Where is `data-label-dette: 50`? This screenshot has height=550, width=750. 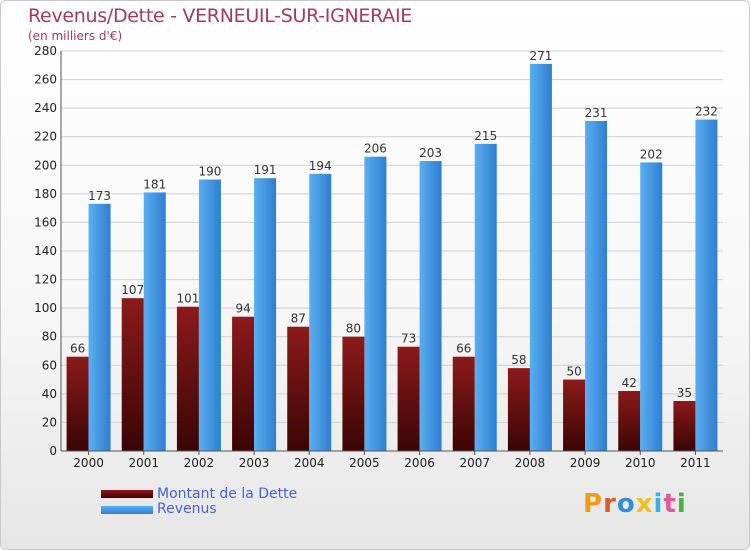 data-label-dette: 50 is located at coordinates (573, 372).